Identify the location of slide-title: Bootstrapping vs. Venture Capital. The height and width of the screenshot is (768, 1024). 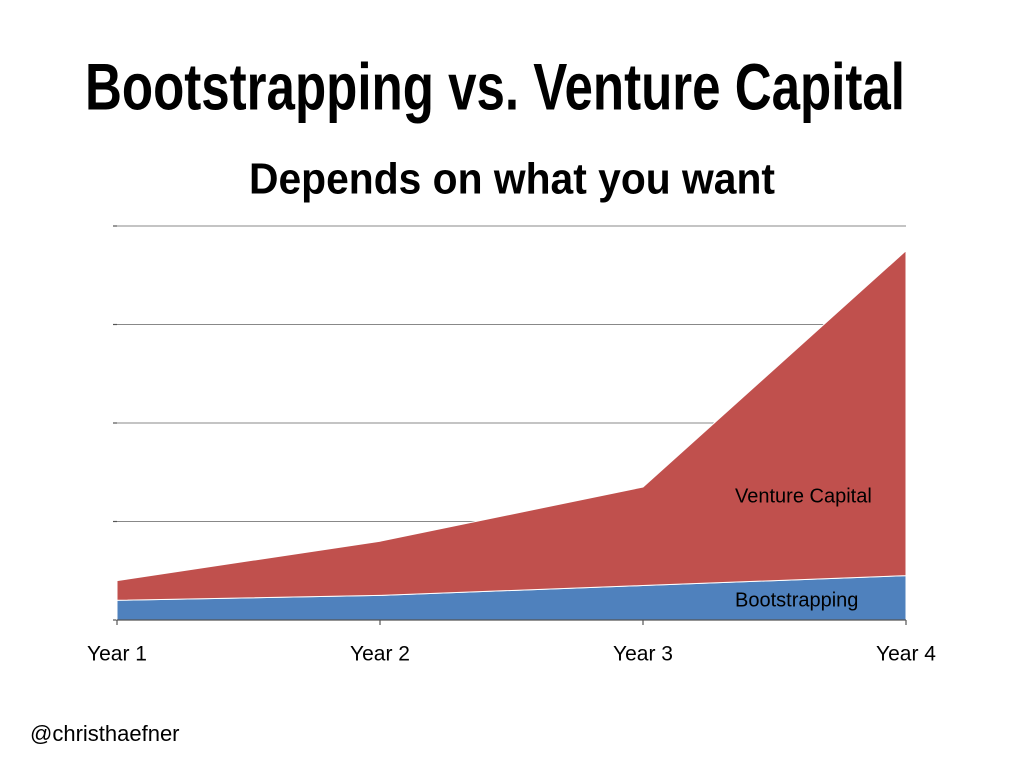
(495, 86).